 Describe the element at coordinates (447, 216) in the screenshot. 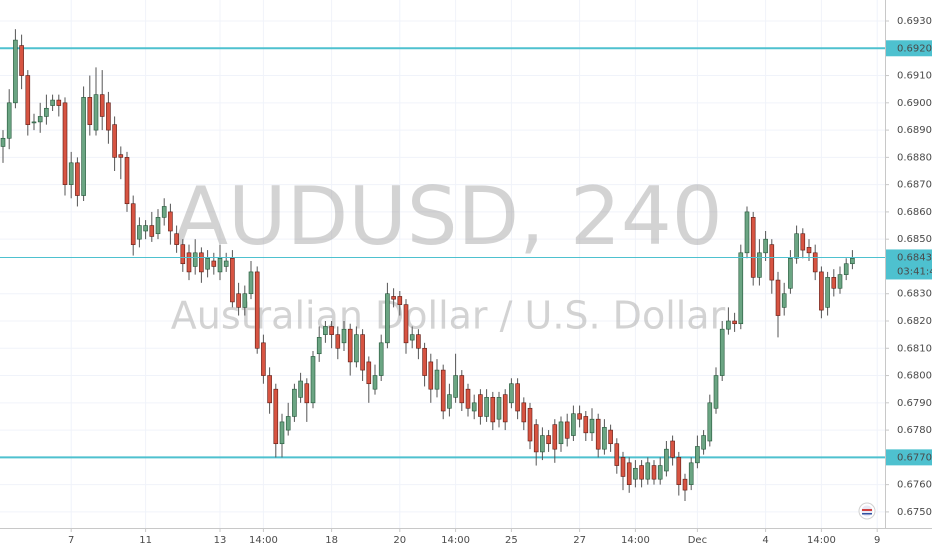

I see `watermark-title: AUDUSD, 240` at that location.